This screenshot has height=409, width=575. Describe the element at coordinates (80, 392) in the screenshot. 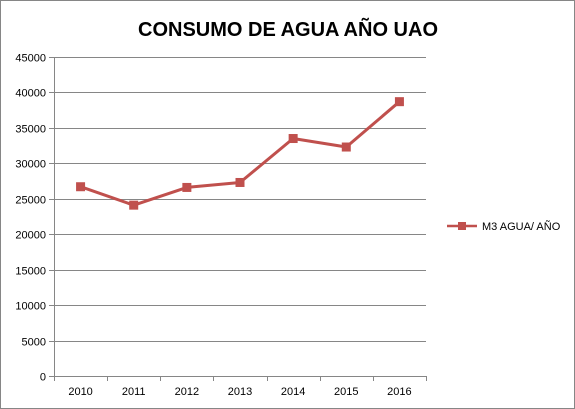

I see `x-tick-label: 2010` at that location.